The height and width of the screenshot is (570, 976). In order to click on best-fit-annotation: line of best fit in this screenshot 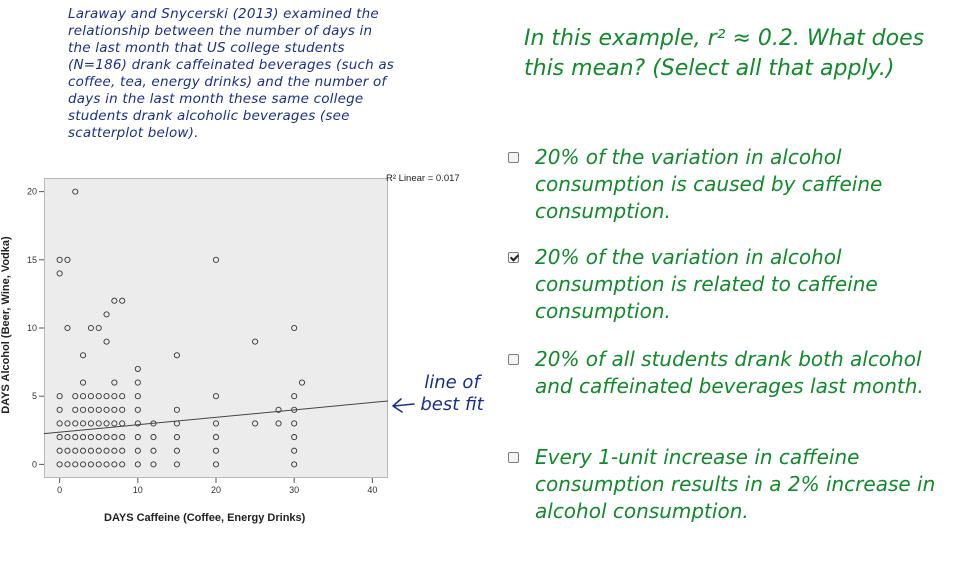, I will do `click(452, 393)`.